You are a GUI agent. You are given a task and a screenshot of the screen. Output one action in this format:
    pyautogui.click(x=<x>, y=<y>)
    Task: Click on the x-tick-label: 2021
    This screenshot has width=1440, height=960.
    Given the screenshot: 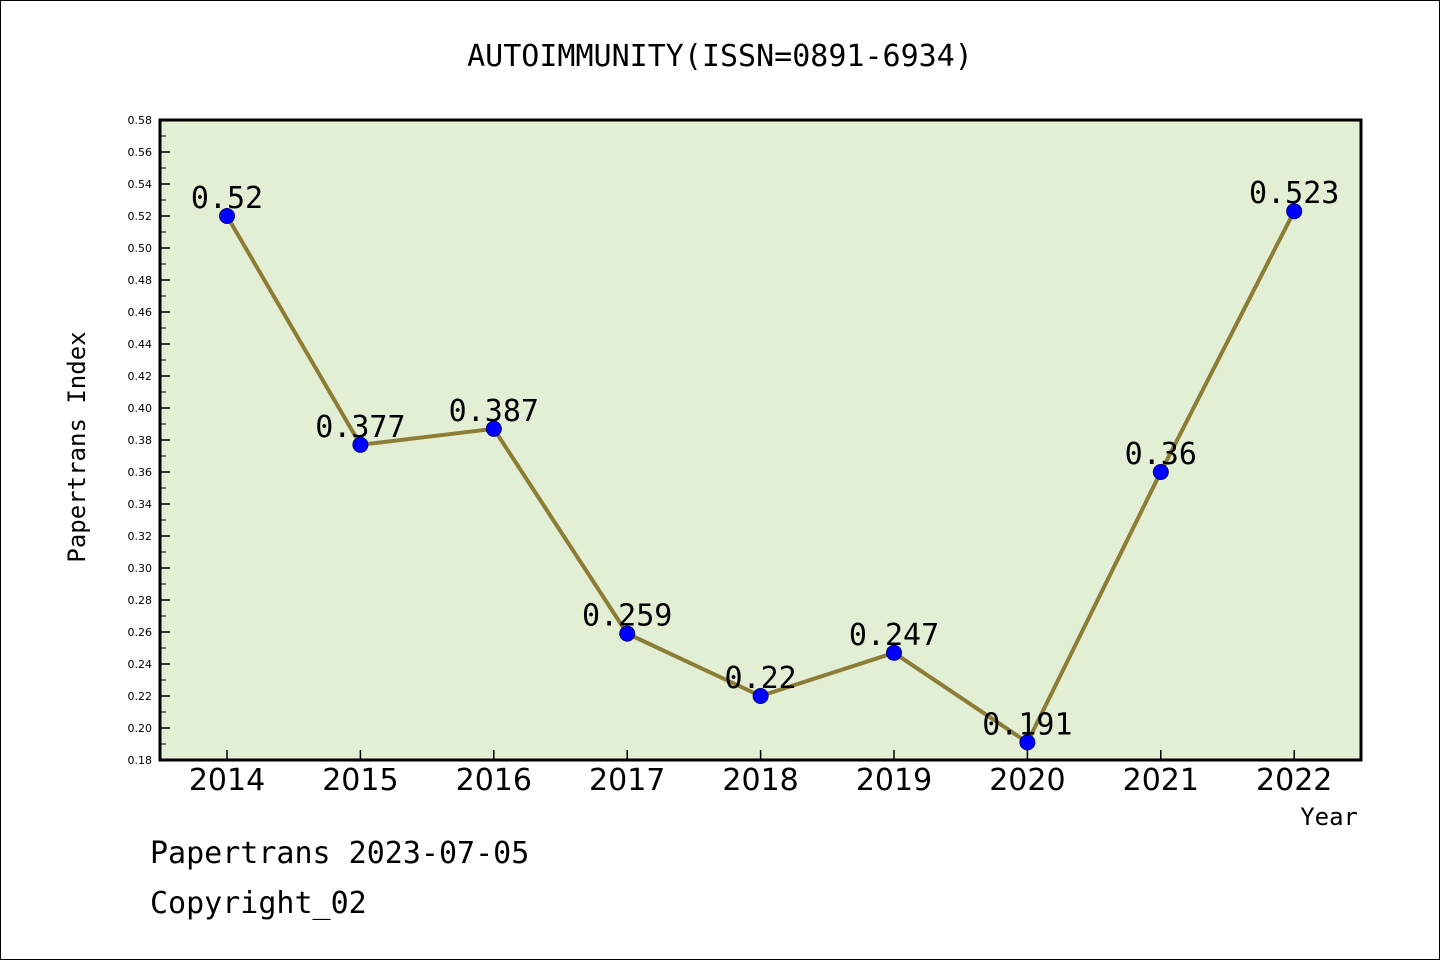 What is the action you would take?
    pyautogui.click(x=1161, y=780)
    